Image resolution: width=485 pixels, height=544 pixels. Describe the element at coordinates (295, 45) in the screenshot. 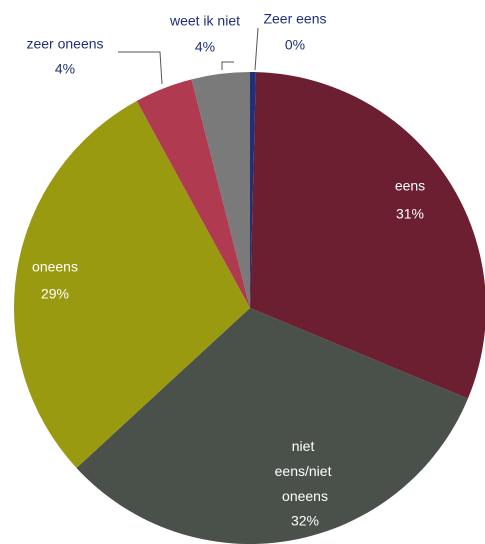

I see `slice-value-label: 0%` at that location.